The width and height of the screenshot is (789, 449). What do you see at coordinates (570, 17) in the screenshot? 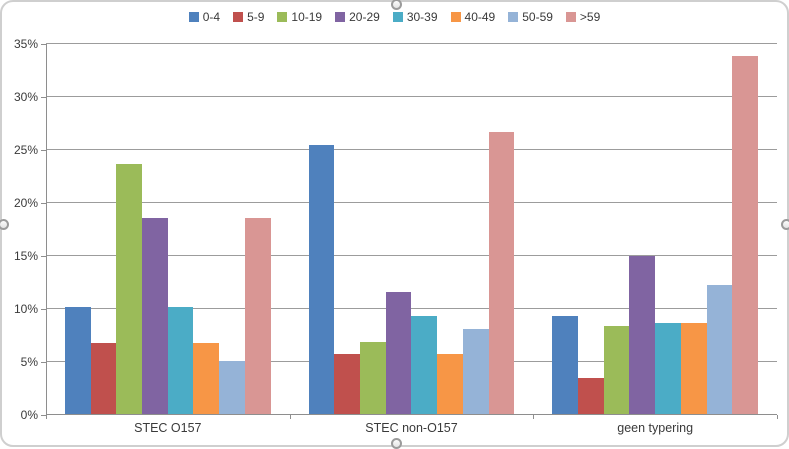
I see `legend-swatch->59` at bounding box center [570, 17].